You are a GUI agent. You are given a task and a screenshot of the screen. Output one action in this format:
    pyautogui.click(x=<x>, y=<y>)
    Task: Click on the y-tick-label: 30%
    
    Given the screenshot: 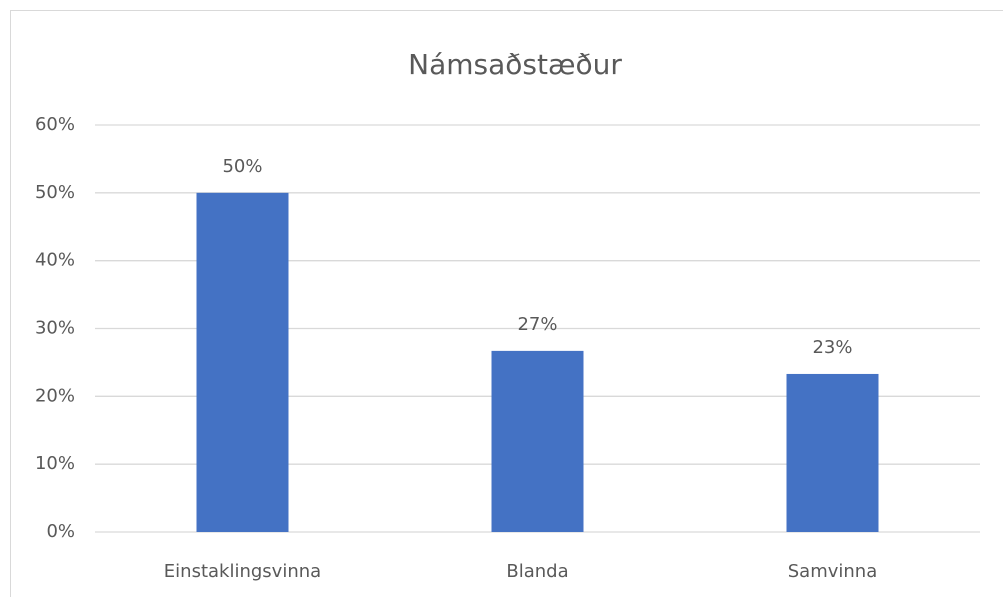 What is the action you would take?
    pyautogui.click(x=55, y=328)
    